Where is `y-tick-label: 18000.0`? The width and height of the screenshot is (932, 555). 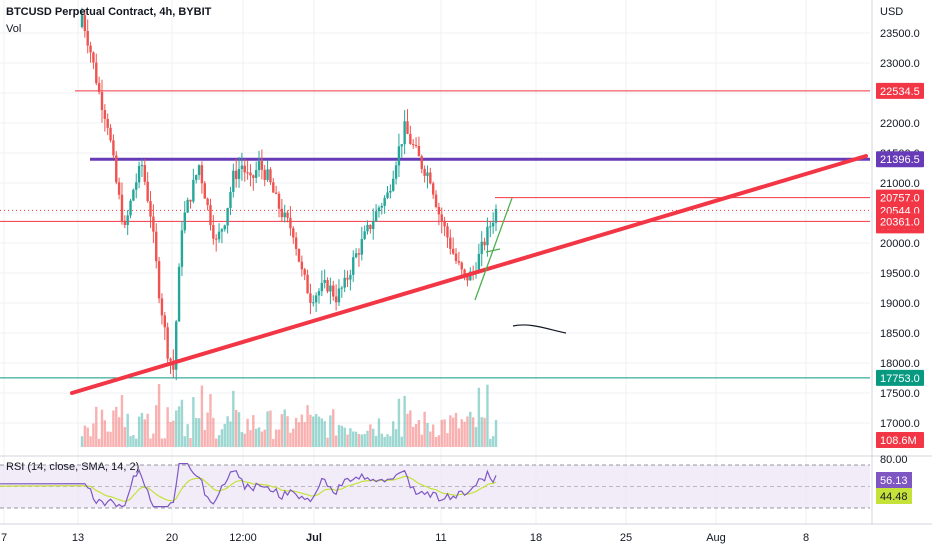
y-tick-label: 18000.0 is located at coordinates (900, 364).